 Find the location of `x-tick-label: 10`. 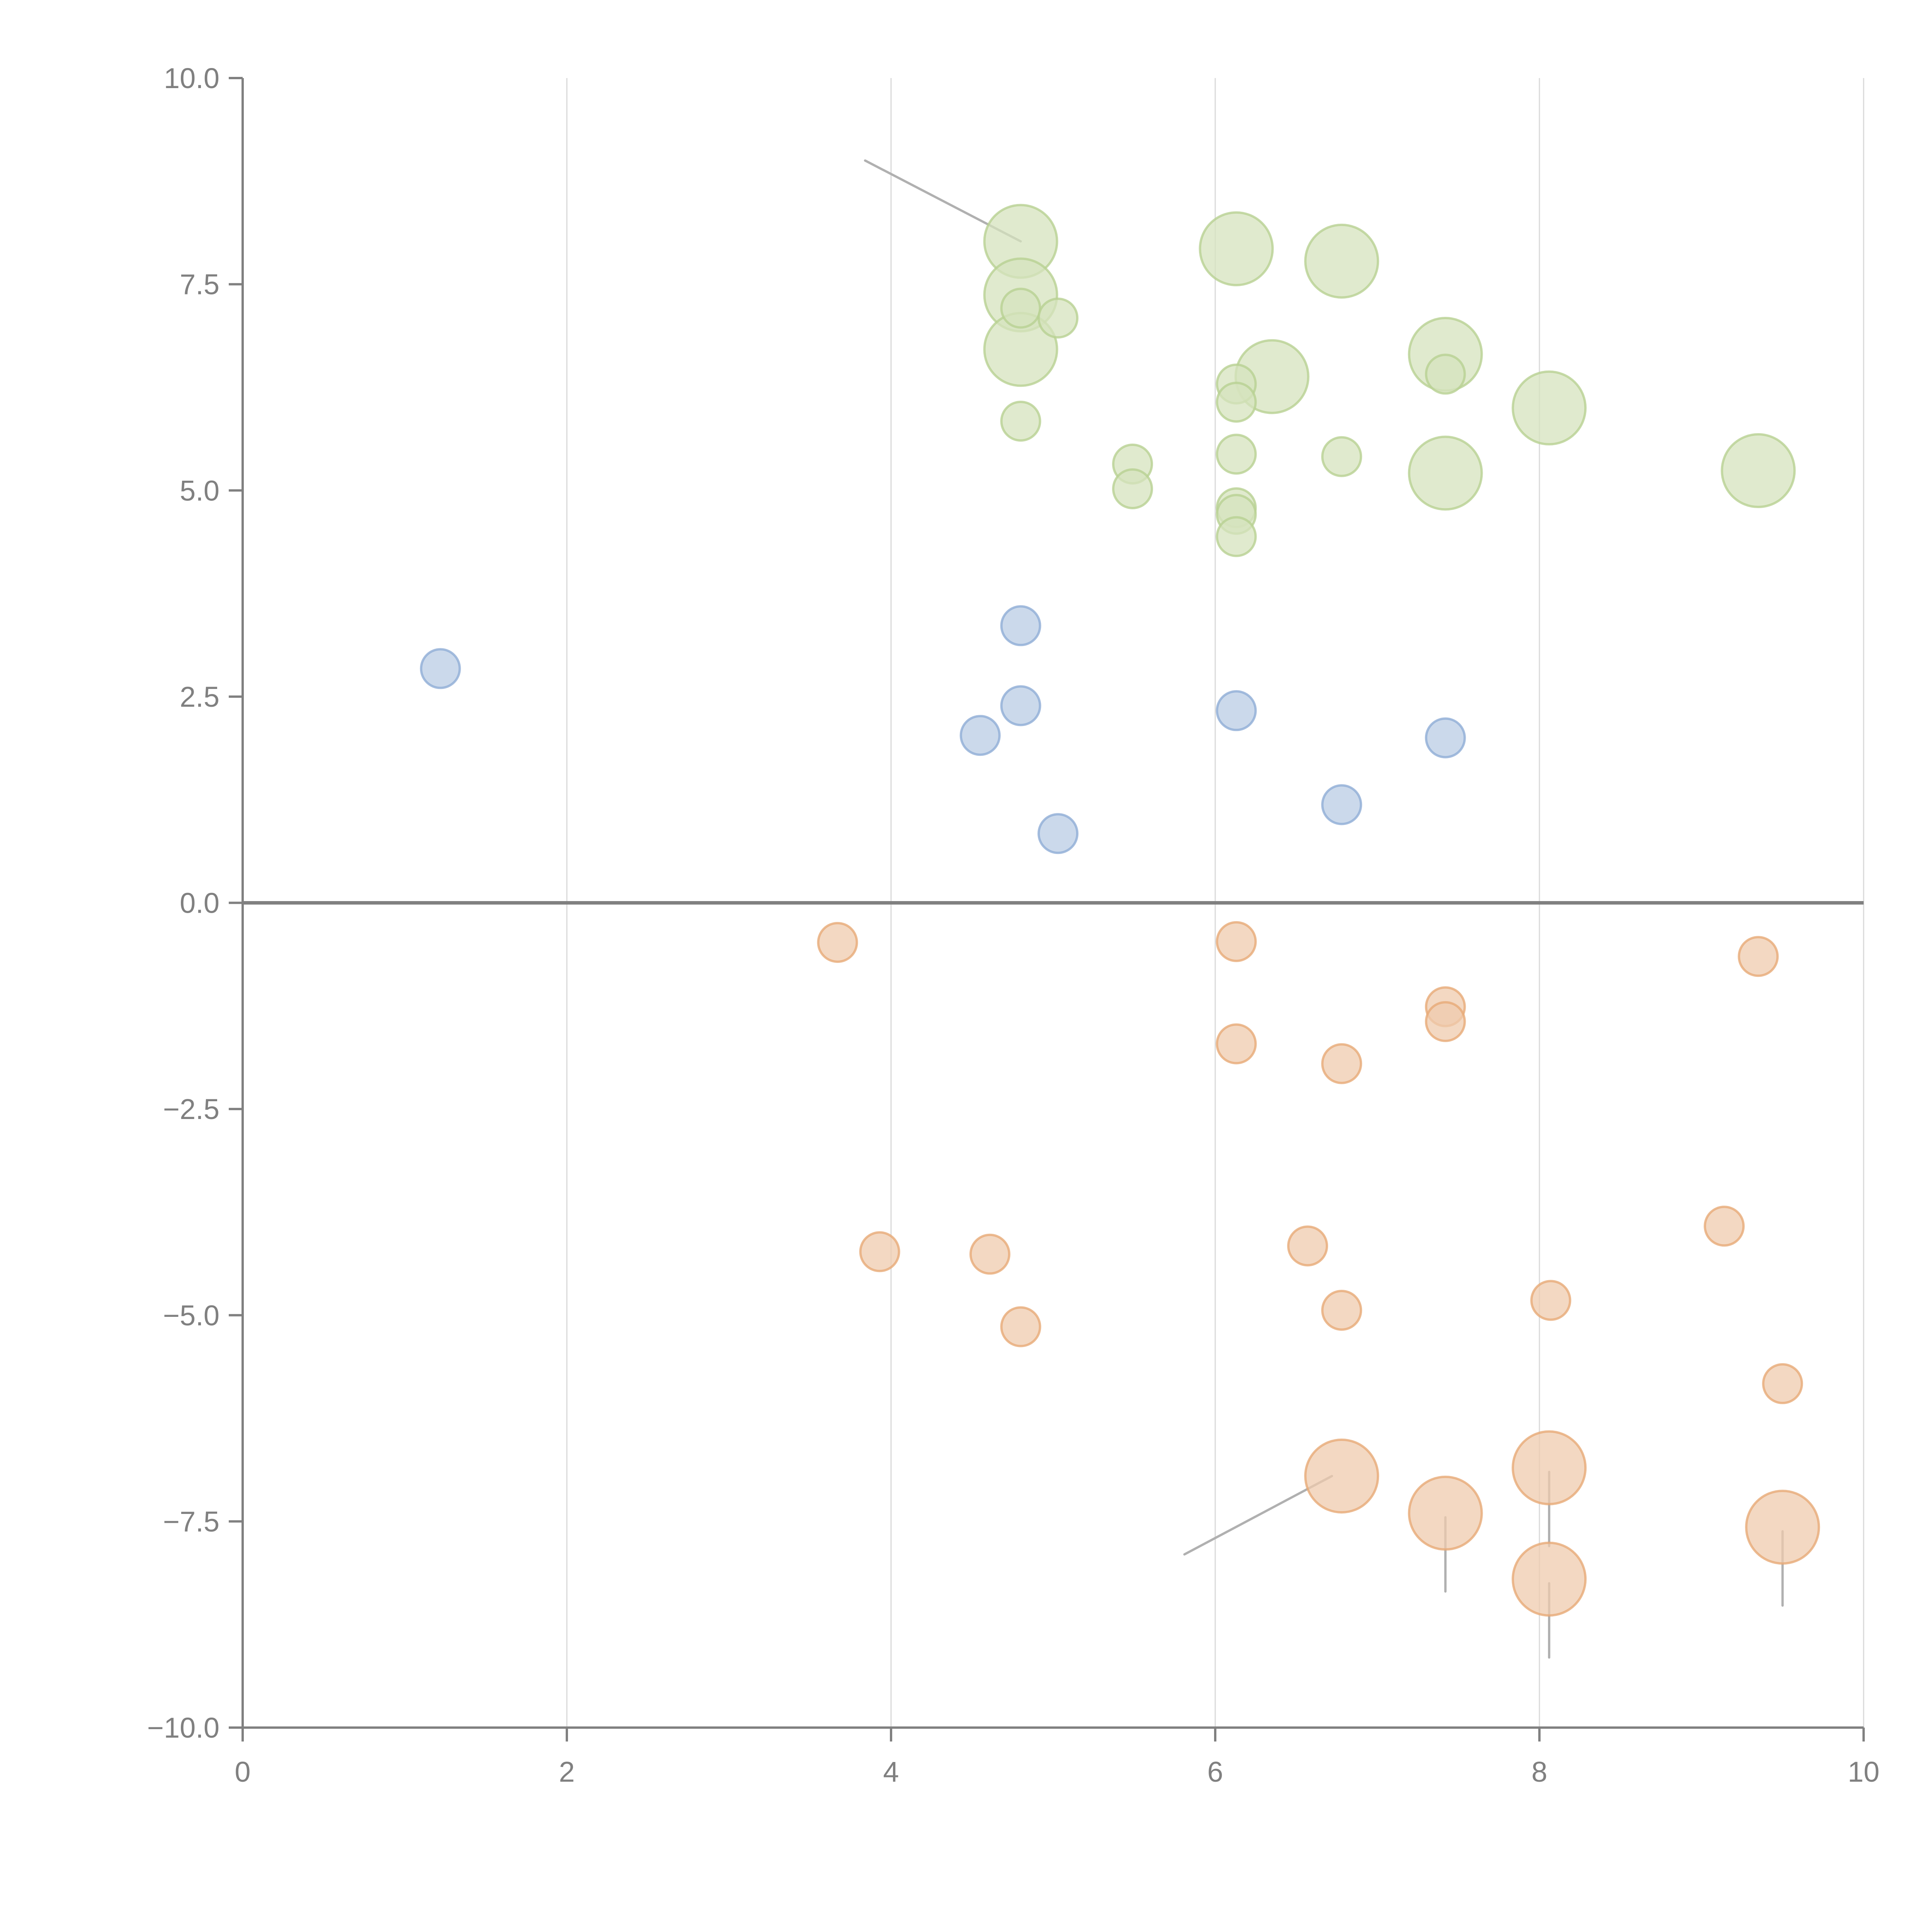

x-tick-label: 10 is located at coordinates (1864, 1772).